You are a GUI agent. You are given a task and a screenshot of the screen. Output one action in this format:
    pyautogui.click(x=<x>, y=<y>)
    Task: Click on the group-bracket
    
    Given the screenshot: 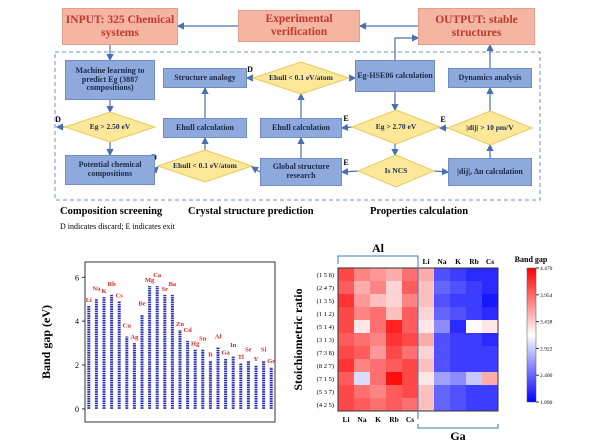 What is the action you would take?
    pyautogui.click(x=378, y=259)
    